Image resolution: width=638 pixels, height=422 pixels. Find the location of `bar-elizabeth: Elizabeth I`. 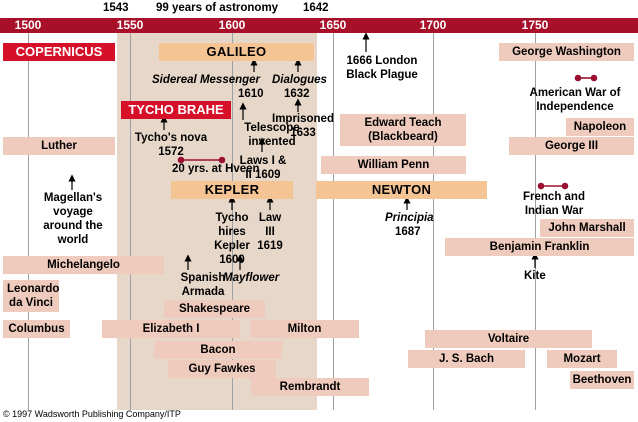

bar-elizabeth: Elizabeth I is located at coordinates (171, 329).